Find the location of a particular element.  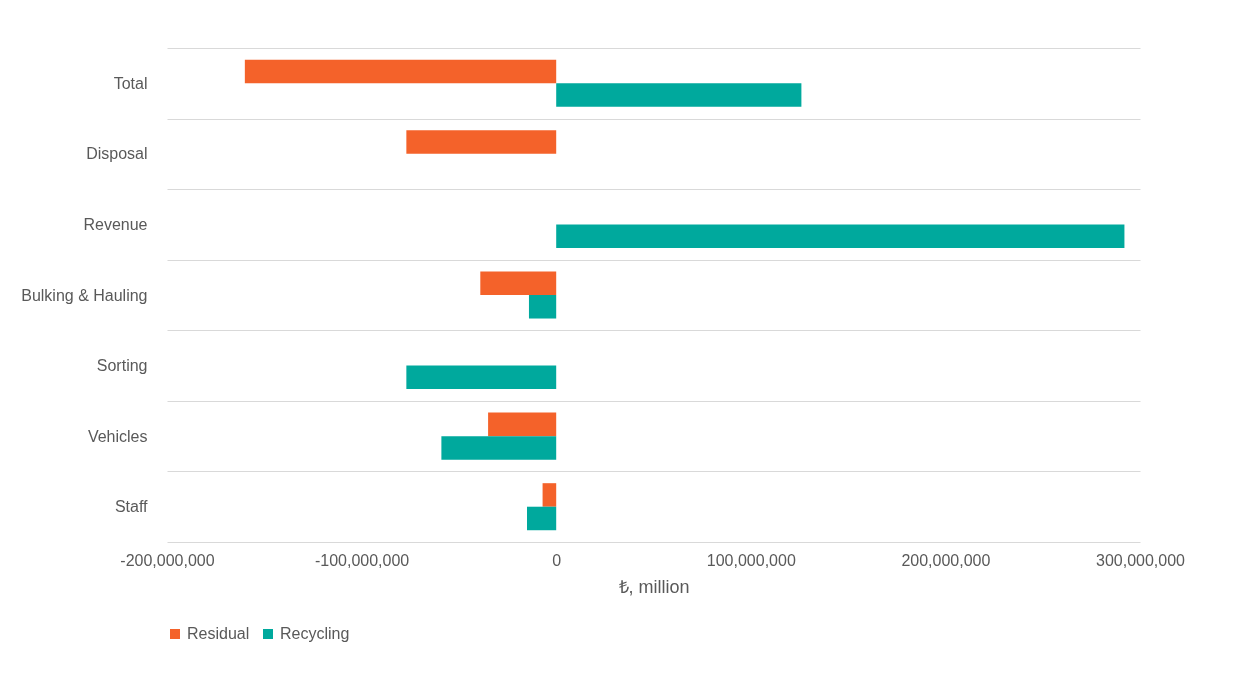

x-tick-label: -100,000,000 is located at coordinates (362, 560).